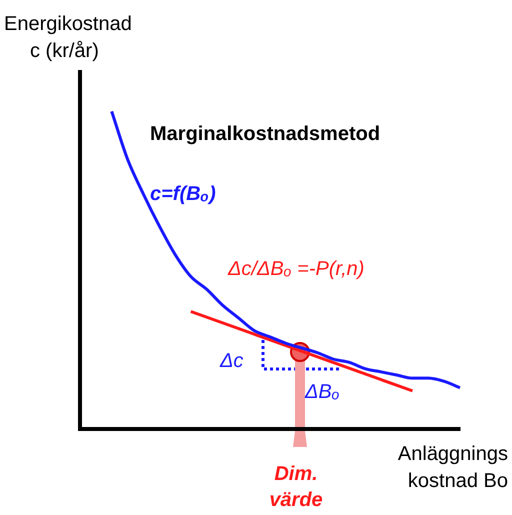  Describe the element at coordinates (231, 361) in the screenshot. I see `annotation: Δc` at that location.